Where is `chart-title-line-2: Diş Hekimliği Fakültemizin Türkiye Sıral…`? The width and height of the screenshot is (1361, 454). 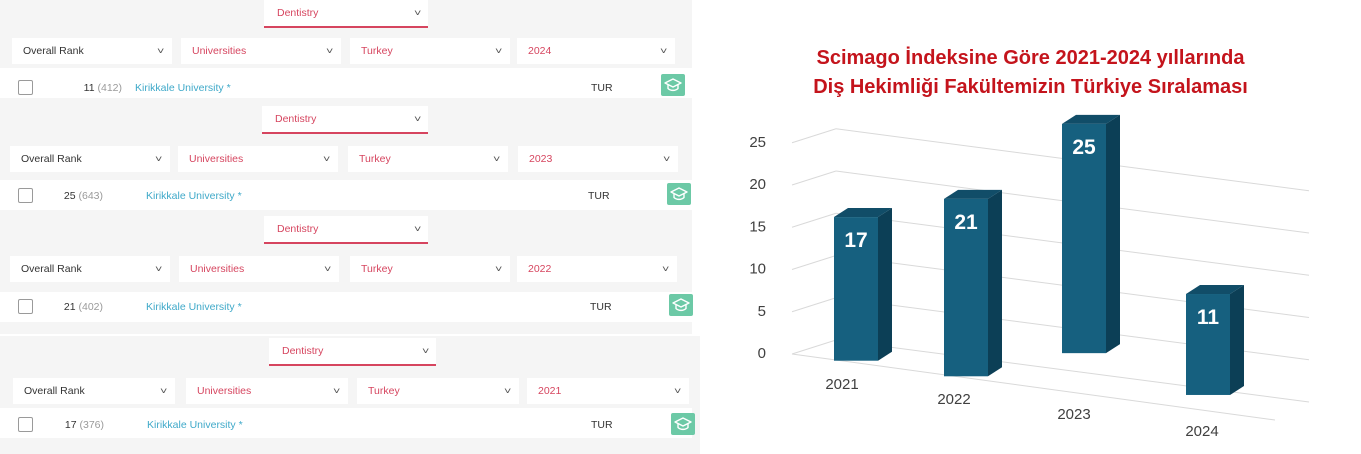
chart-title-line-2: Diş Hekimliği Fakültemizin Türkiye Sıral… is located at coordinates (1030, 87).